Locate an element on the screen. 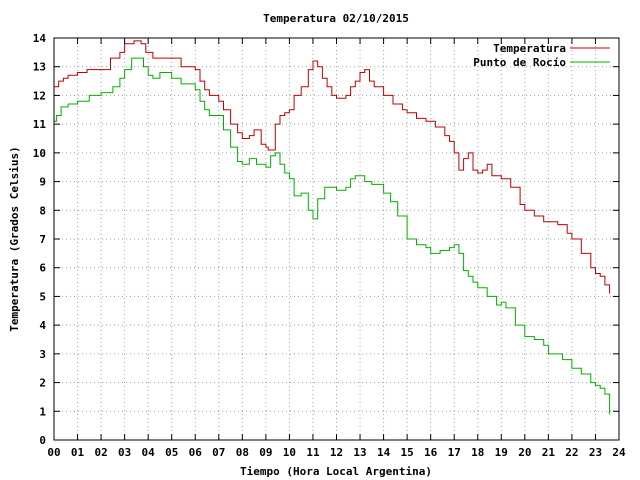 The image size is (640, 480). x-tick-label: 20 is located at coordinates (524, 452).